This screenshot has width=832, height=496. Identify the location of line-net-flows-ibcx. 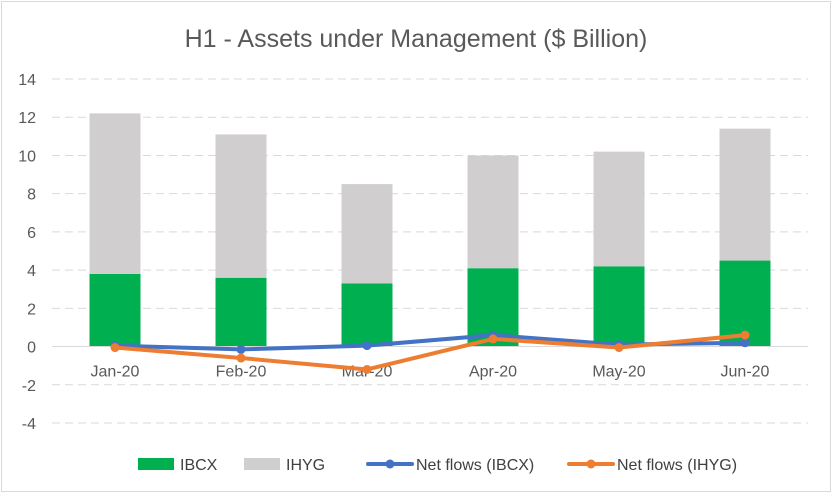
(430, 342).